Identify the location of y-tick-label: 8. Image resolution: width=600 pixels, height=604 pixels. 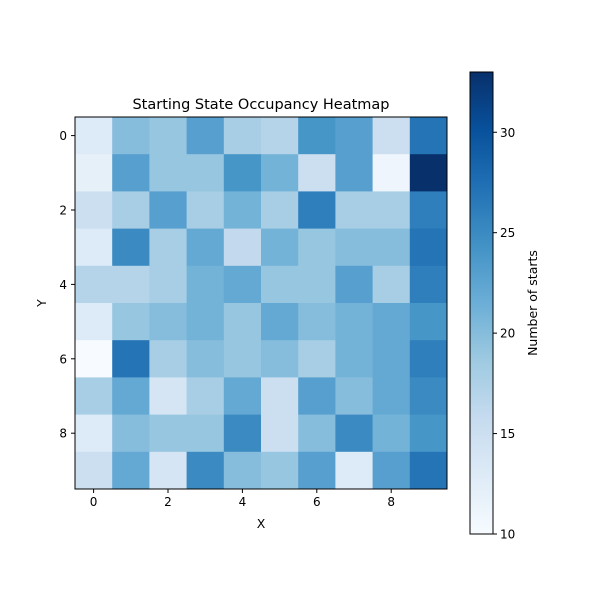
(63, 434).